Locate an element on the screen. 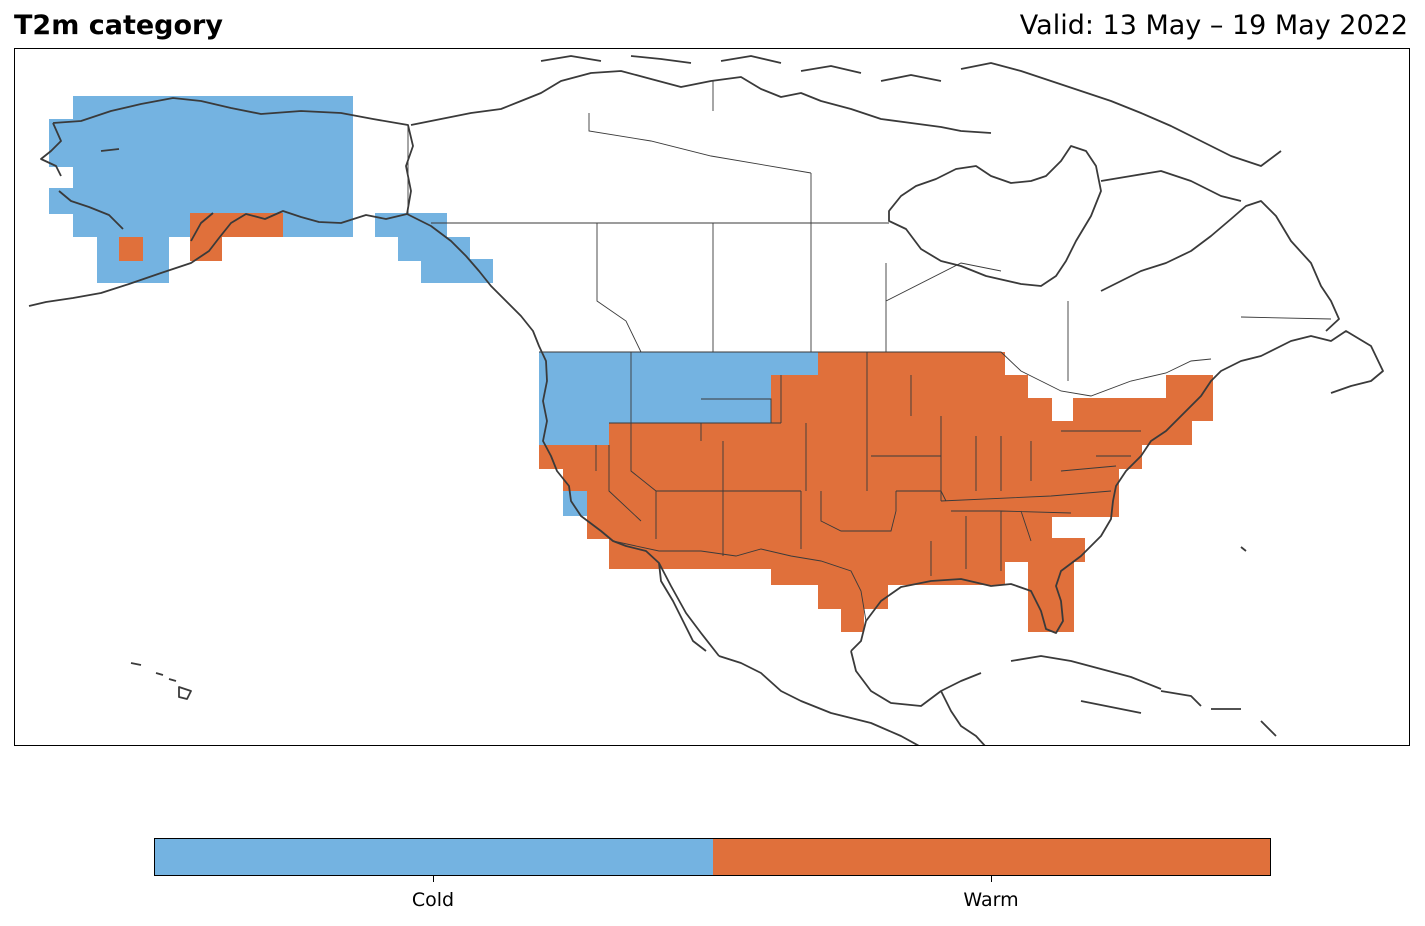  alaska-cells is located at coordinates (271, 189).